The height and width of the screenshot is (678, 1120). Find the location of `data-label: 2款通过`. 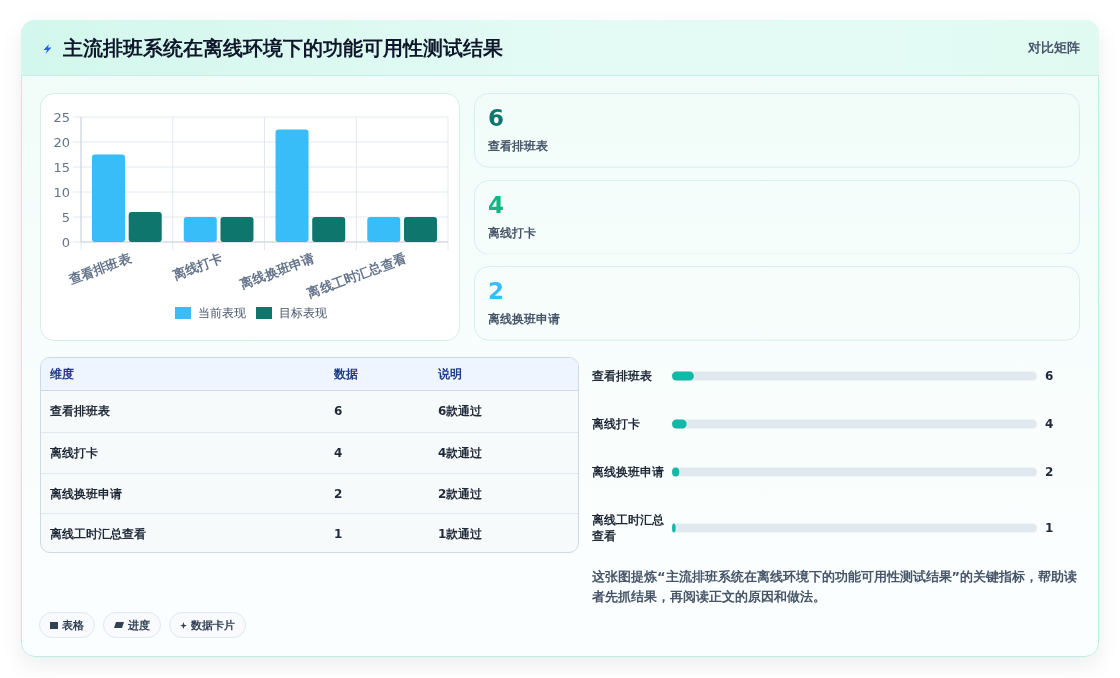

data-label: 2款通过 is located at coordinates (460, 494).